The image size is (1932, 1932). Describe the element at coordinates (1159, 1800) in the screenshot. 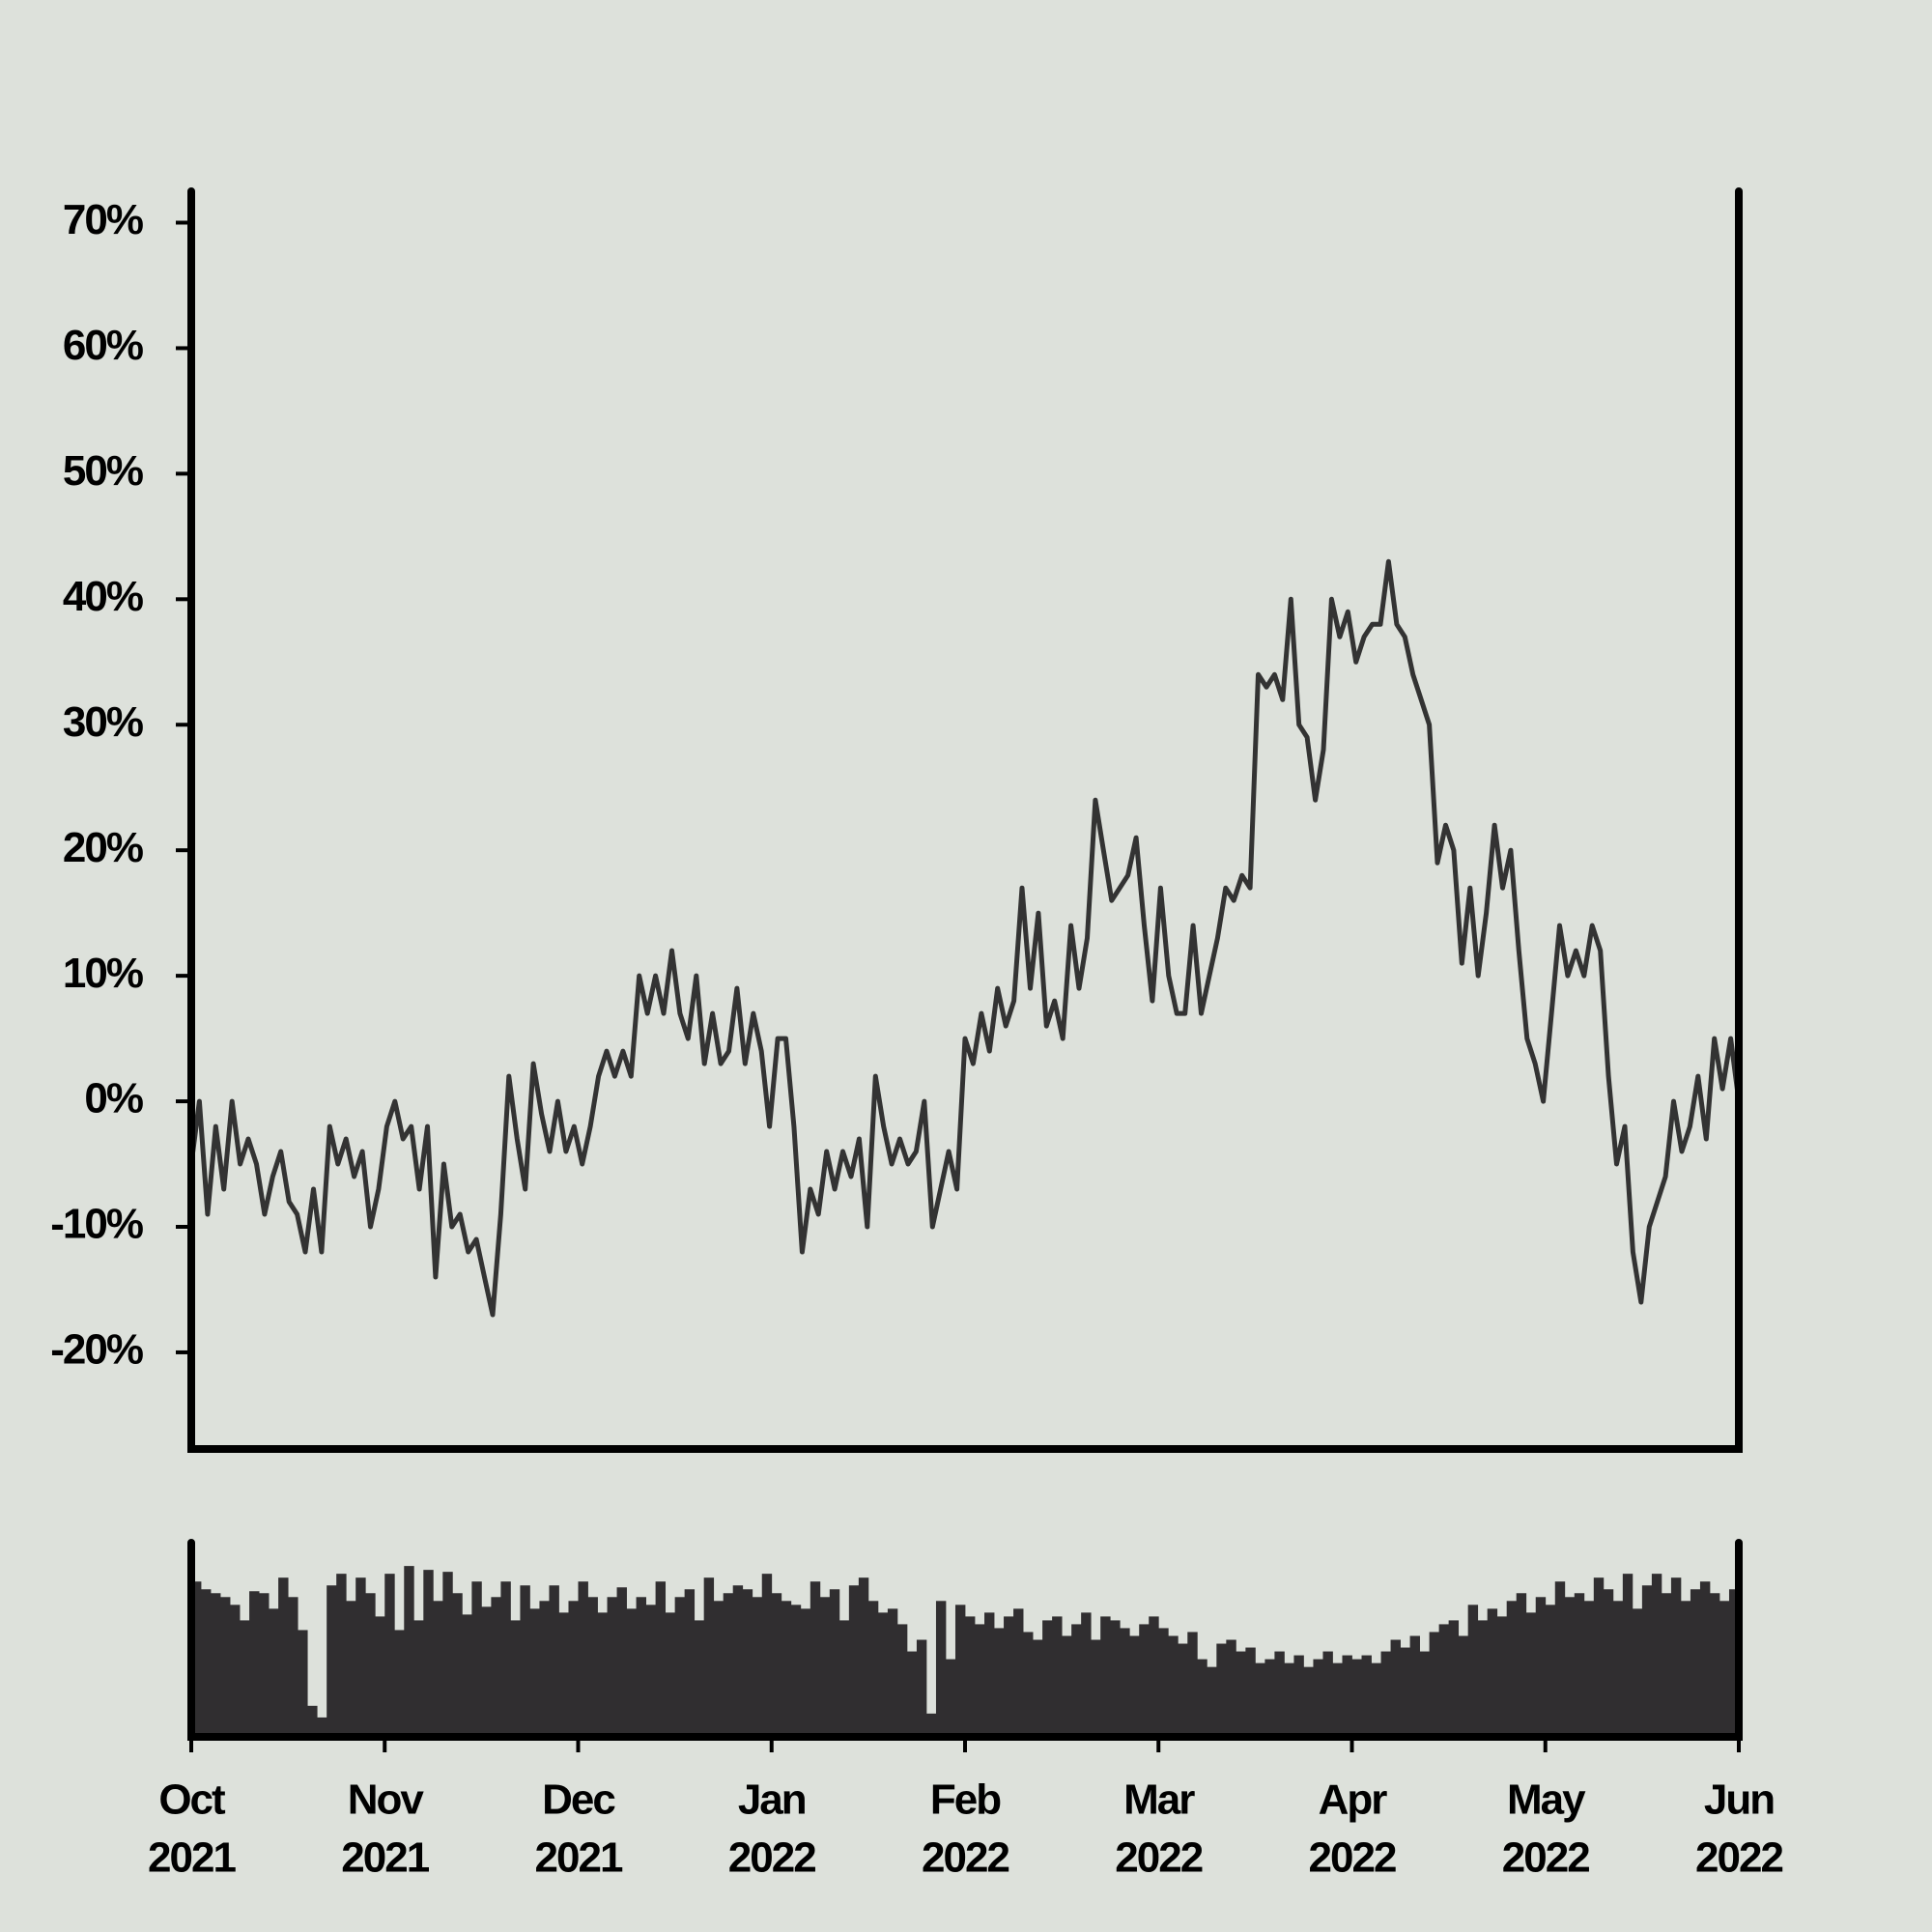

I see `x-tick-label: Mar` at that location.